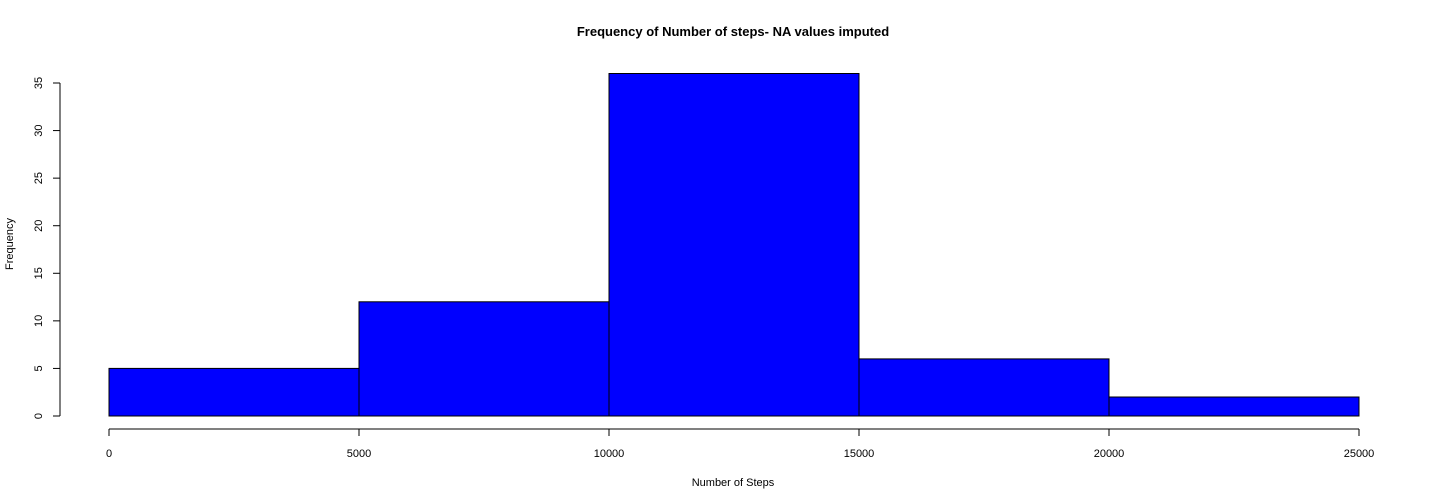 The height and width of the screenshot is (504, 1440). Describe the element at coordinates (39, 368) in the screenshot. I see `y-tick-label-5: 5` at that location.